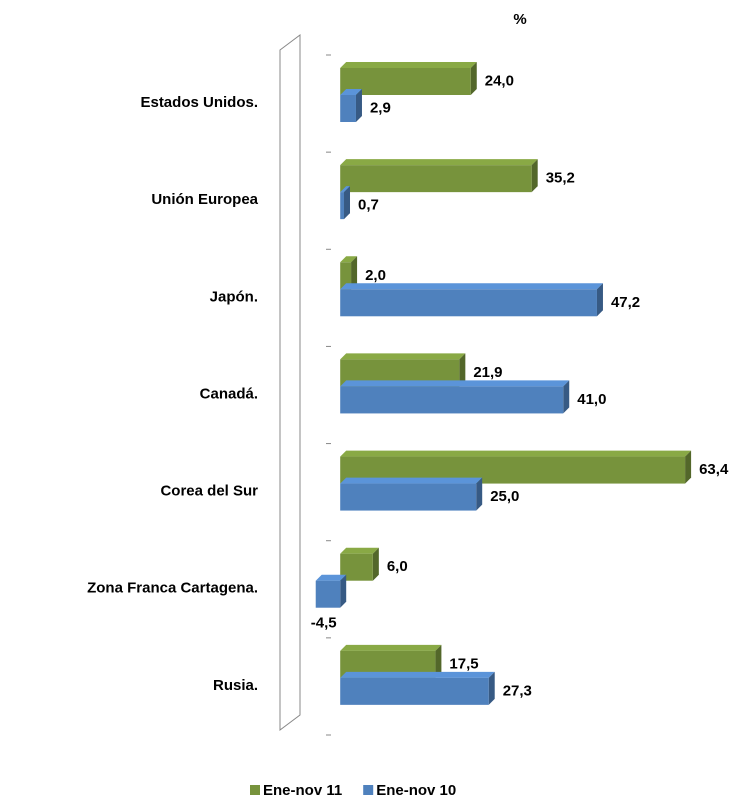 This screenshot has height=803, width=755. I want to click on legend-label: Ene-nov 10, so click(416, 790).